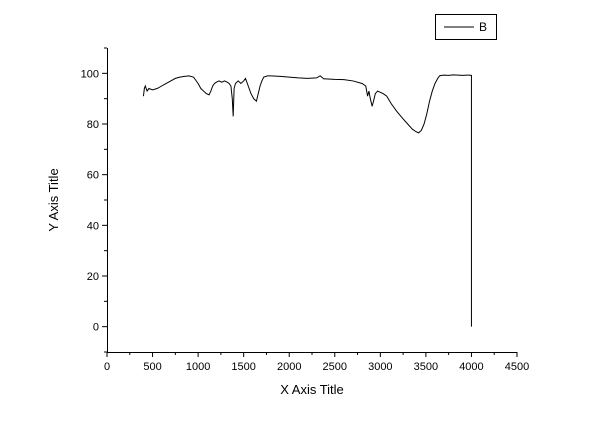 This screenshot has height=423, width=600. I want to click on x-tick-label: 500, so click(152, 367).